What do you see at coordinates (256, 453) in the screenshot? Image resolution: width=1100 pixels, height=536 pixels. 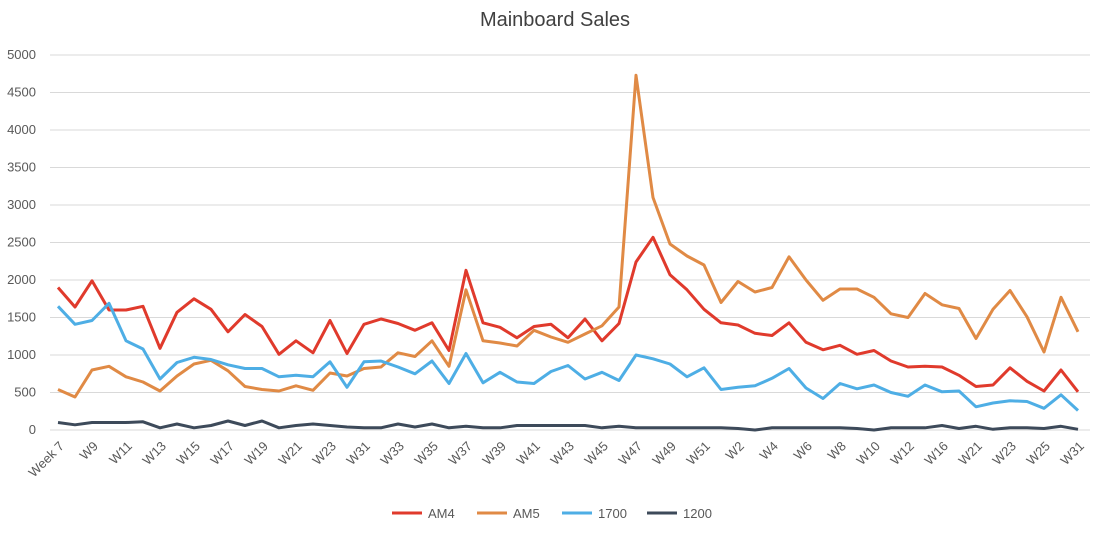 I see `x-tick-label: W19` at bounding box center [256, 453].